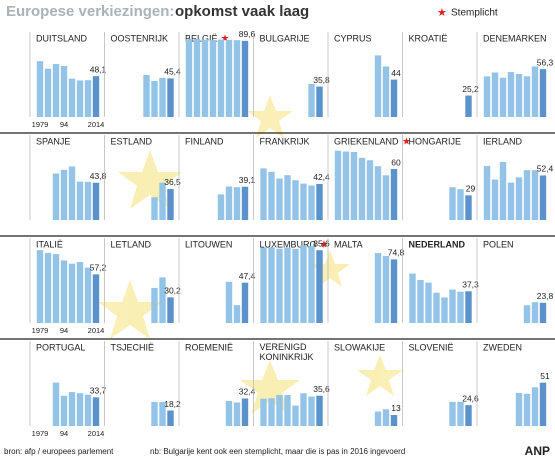 The width and height of the screenshot is (555, 465). I want to click on panel-title-line: VERENIGD, so click(284, 347).